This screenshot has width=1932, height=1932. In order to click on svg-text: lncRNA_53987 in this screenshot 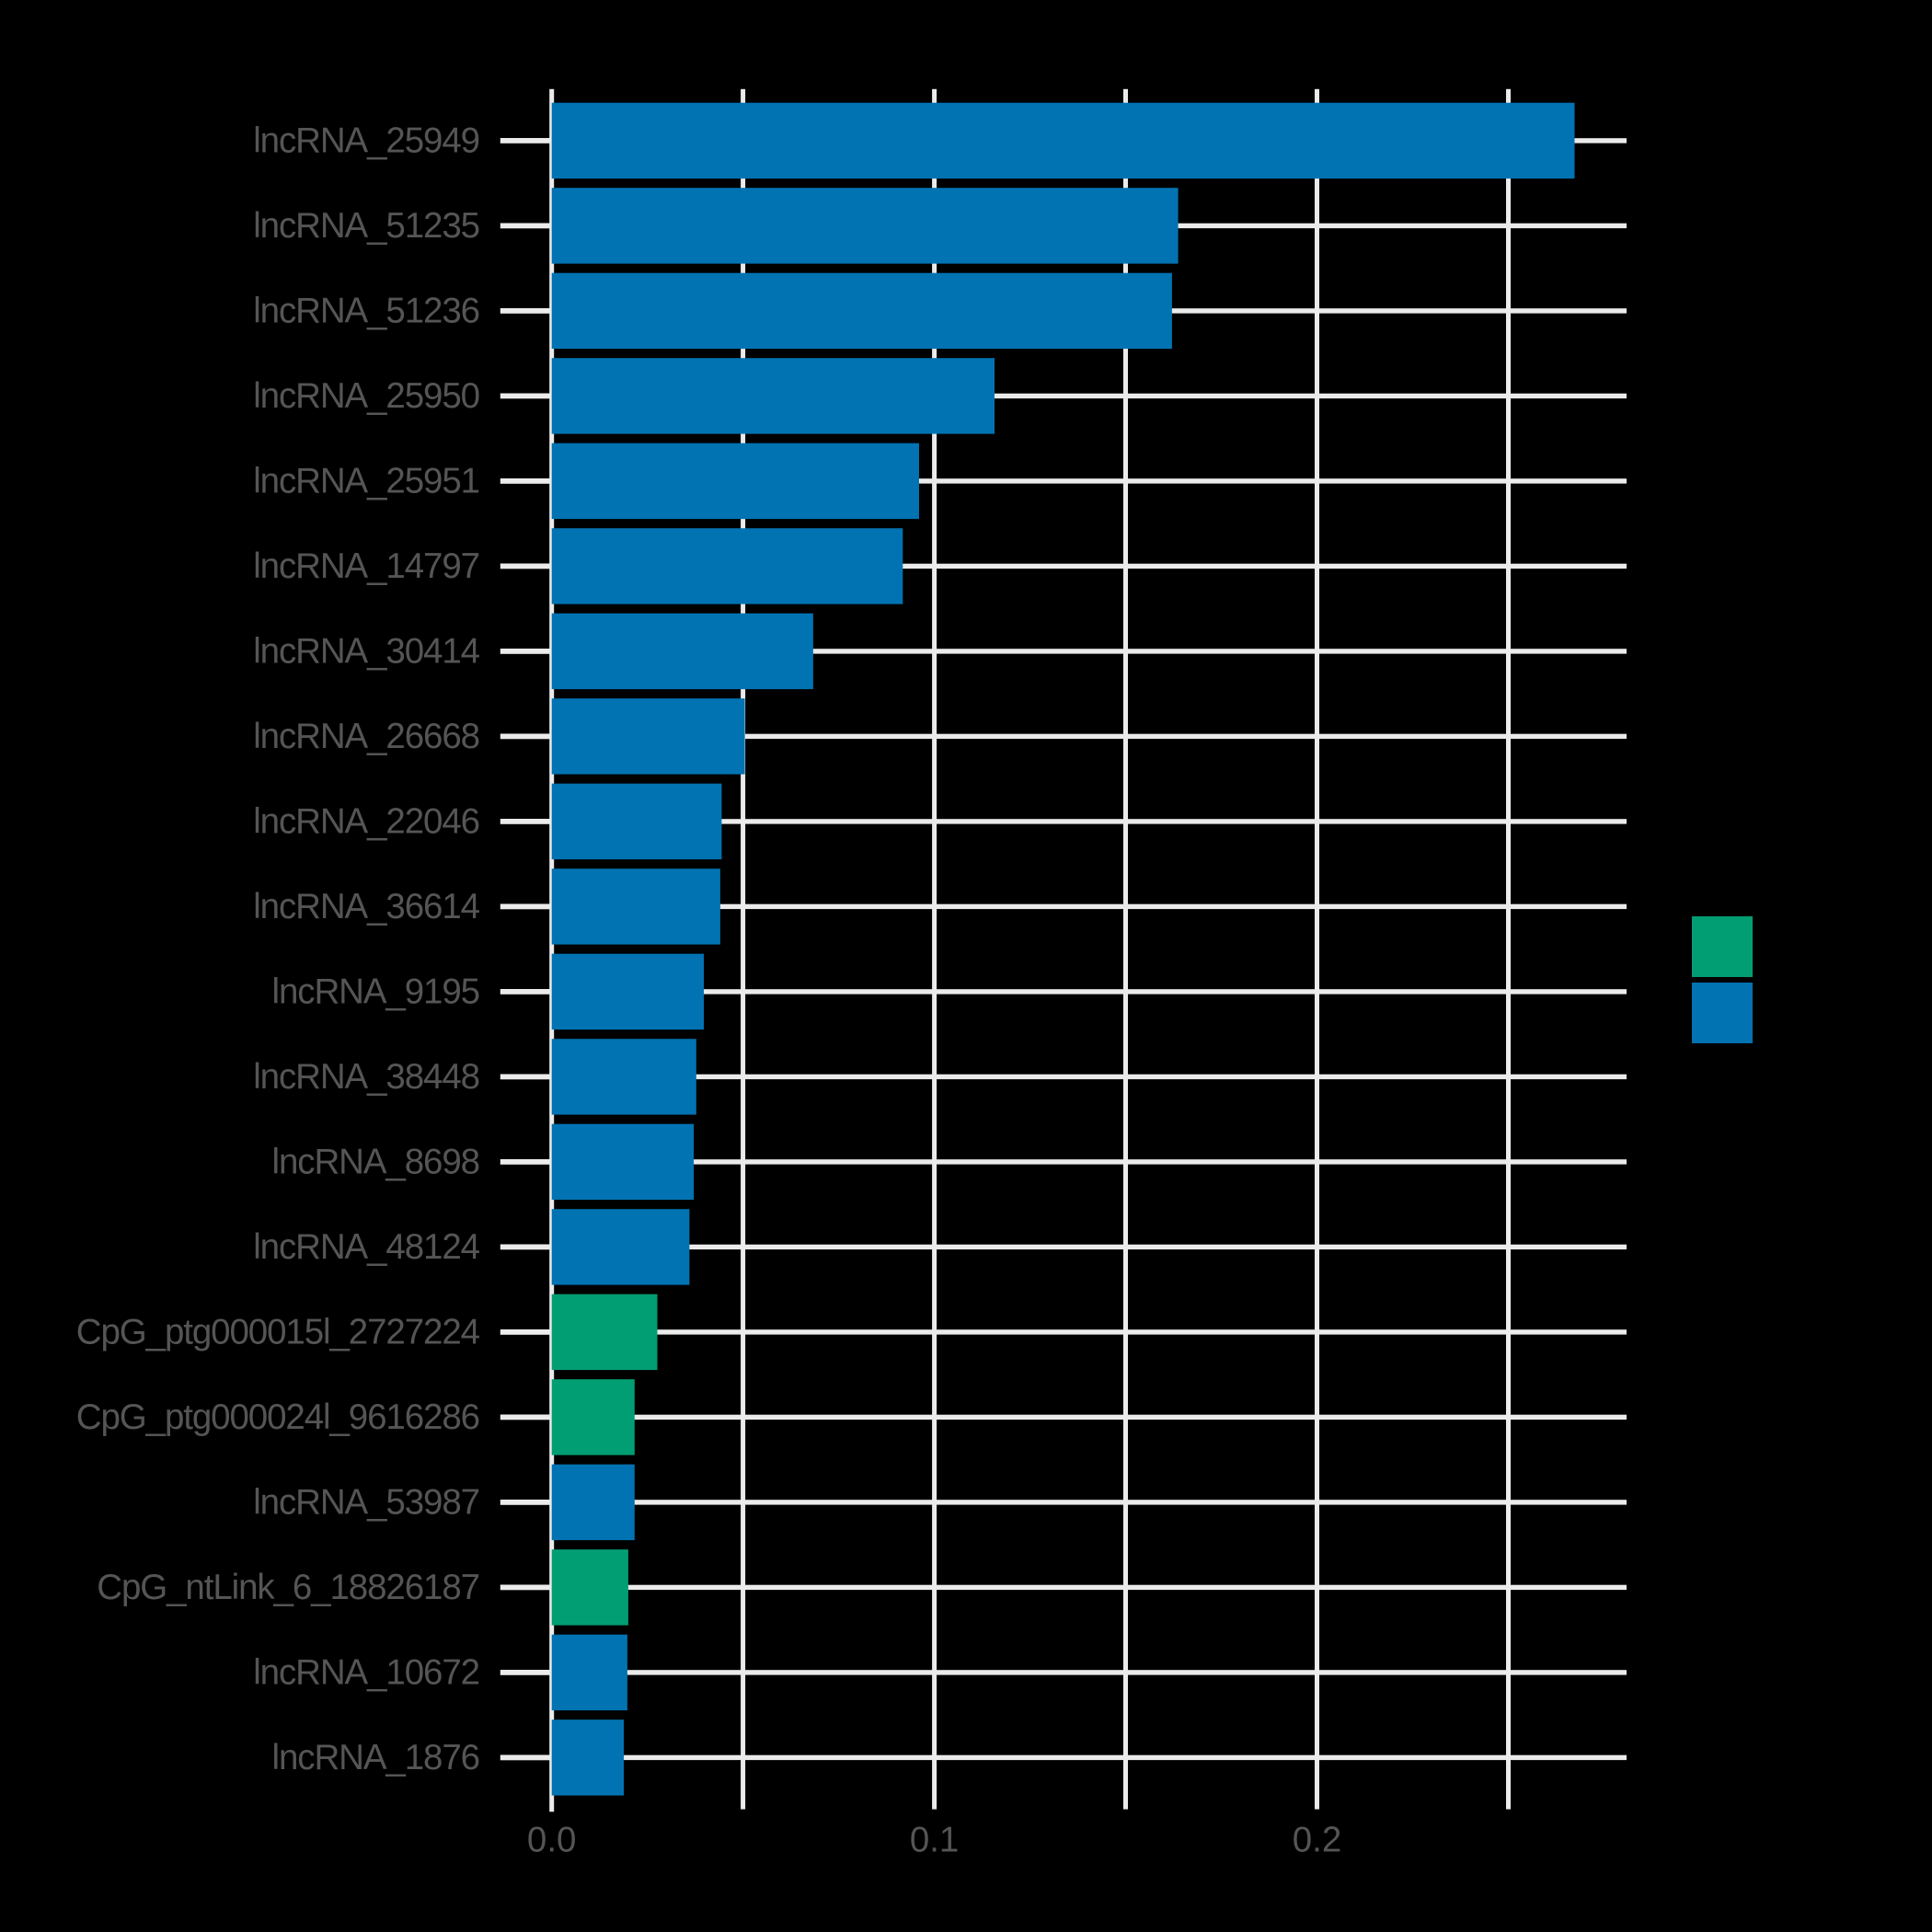, I will do `click(366, 1502)`.